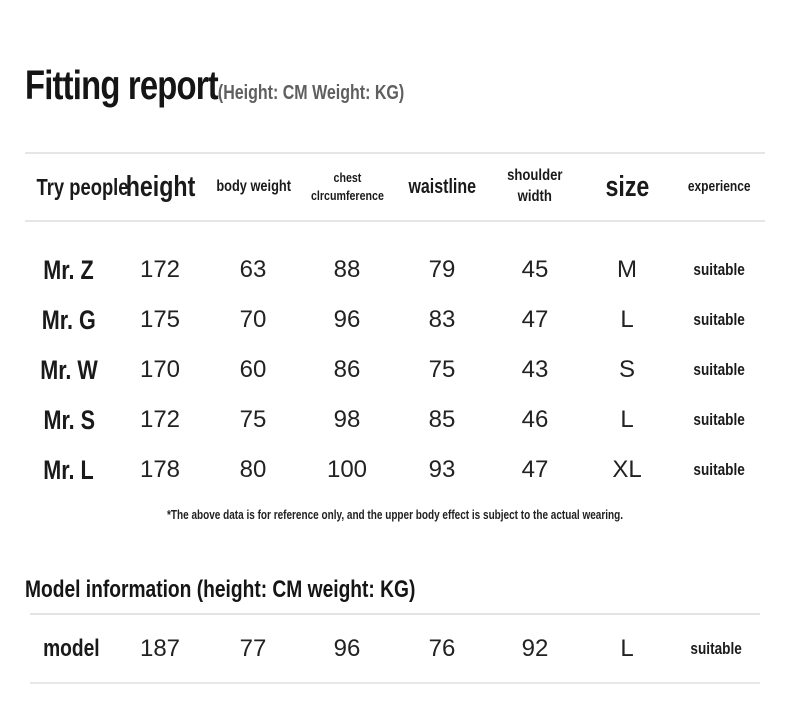 This screenshot has height=708, width=790. What do you see at coordinates (69, 419) in the screenshot?
I see `cell-try-people: Mr. S` at bounding box center [69, 419].